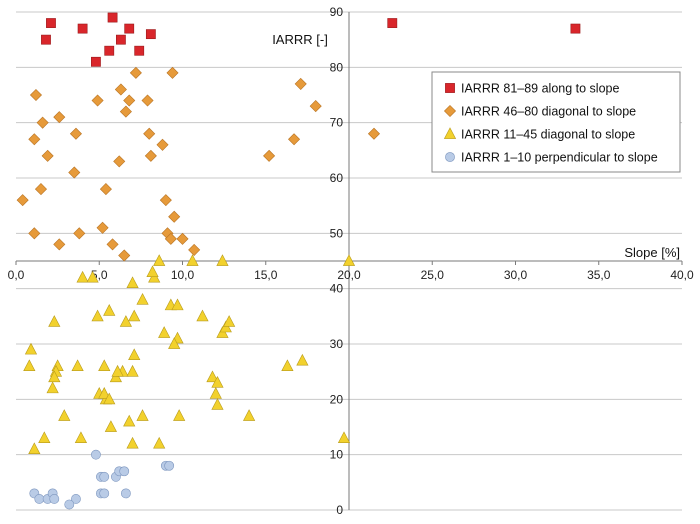  Describe the element at coordinates (337, 67) in the screenshot. I see `y-tick-label: 80` at that location.